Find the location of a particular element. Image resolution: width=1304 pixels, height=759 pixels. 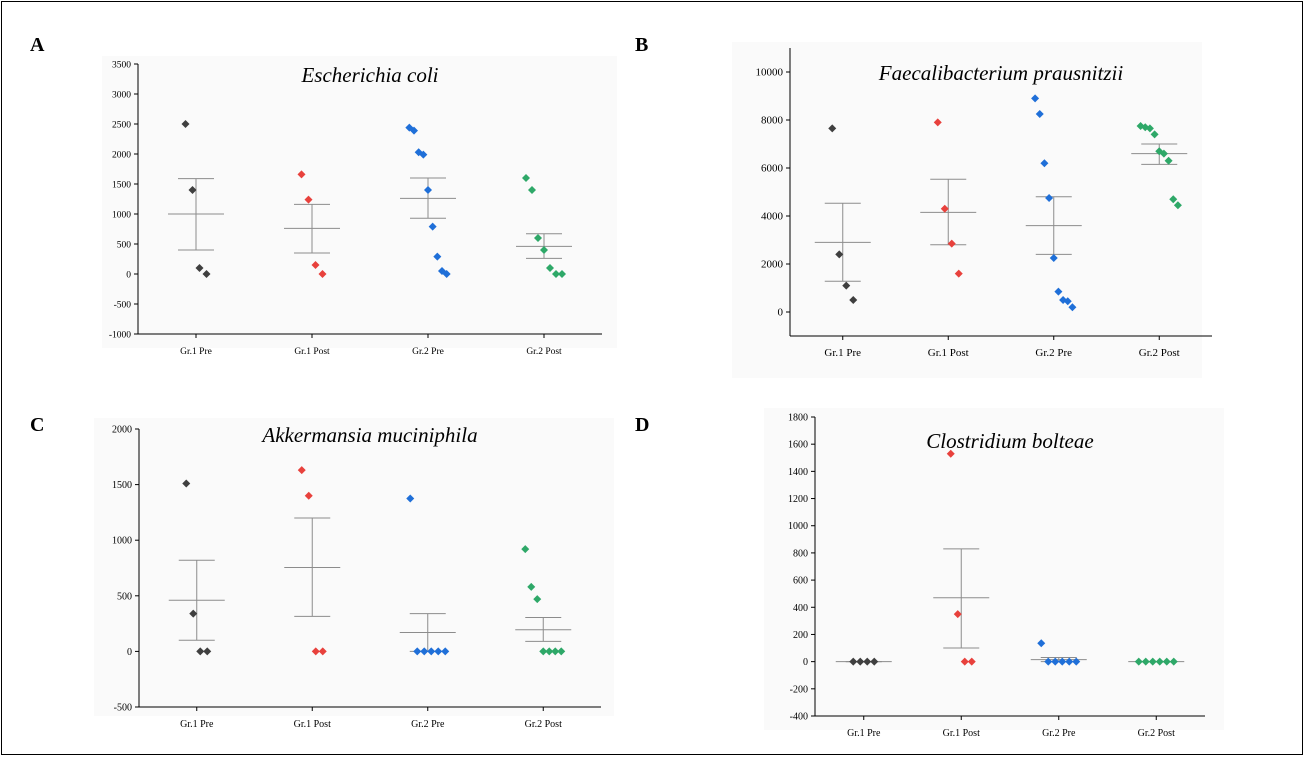

p2-y-tick-label-500: -500 is located at coordinates (123, 708).